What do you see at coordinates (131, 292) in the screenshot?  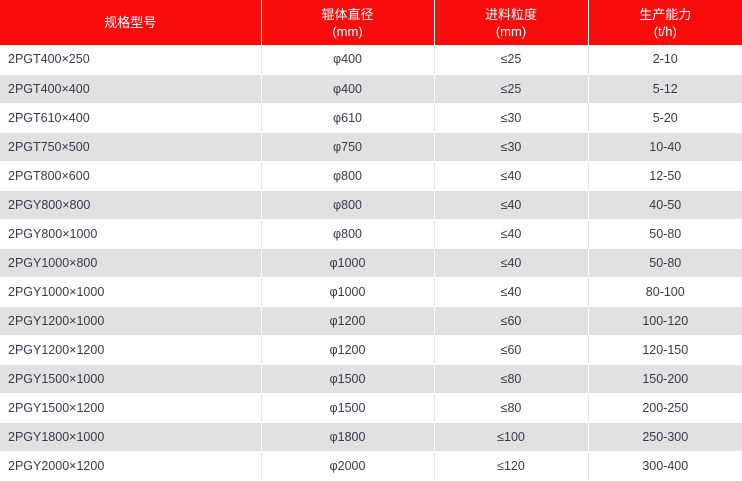 I see `cell-model: 2PGY1000×1000` at bounding box center [131, 292].